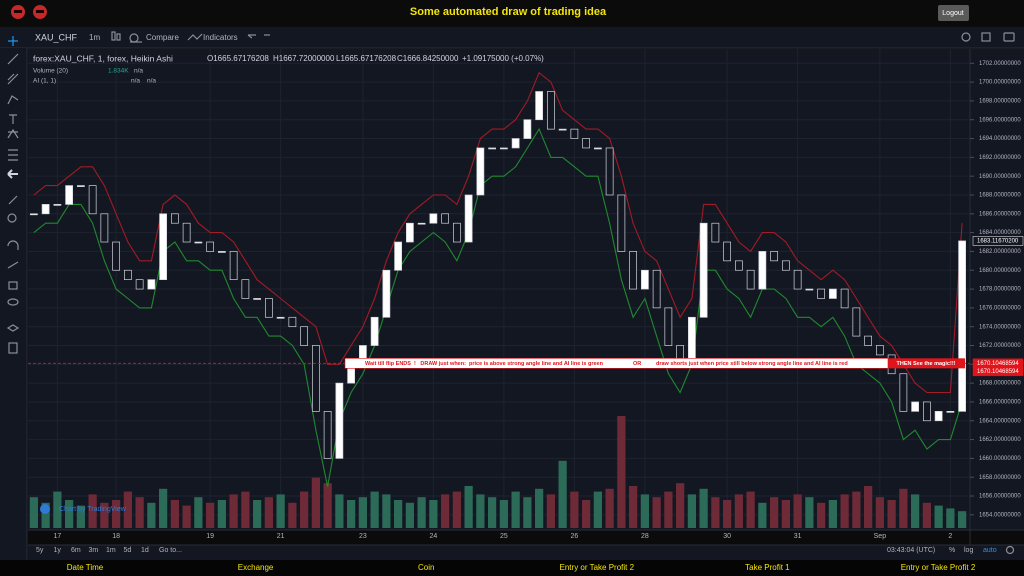 The height and width of the screenshot is (576, 1024). Describe the element at coordinates (94, 550) in the screenshot. I see `range-button: 3m` at that location.